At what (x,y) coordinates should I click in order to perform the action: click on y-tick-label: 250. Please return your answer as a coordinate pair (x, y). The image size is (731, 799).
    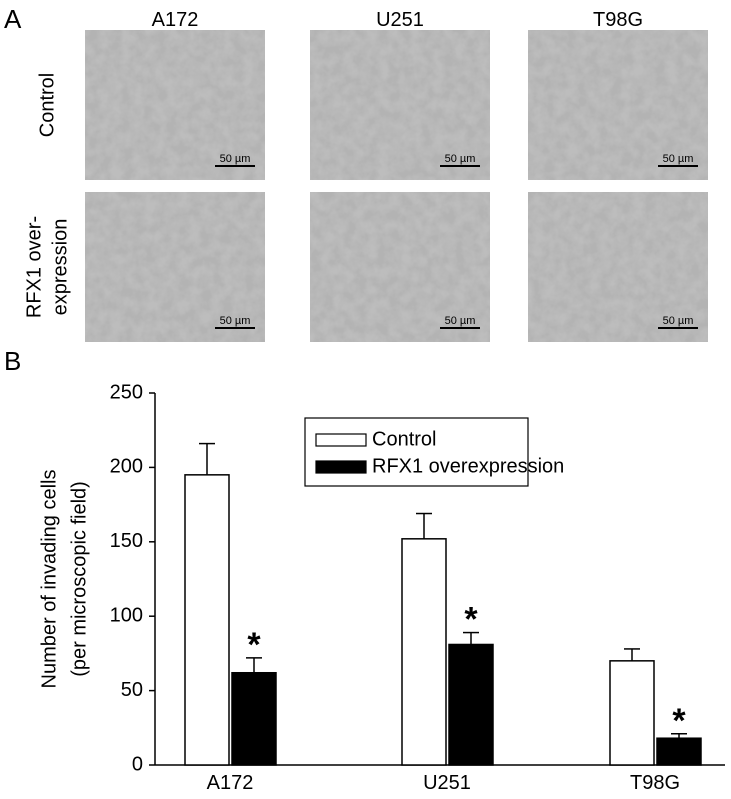
    Looking at the image, I should click on (126, 392).